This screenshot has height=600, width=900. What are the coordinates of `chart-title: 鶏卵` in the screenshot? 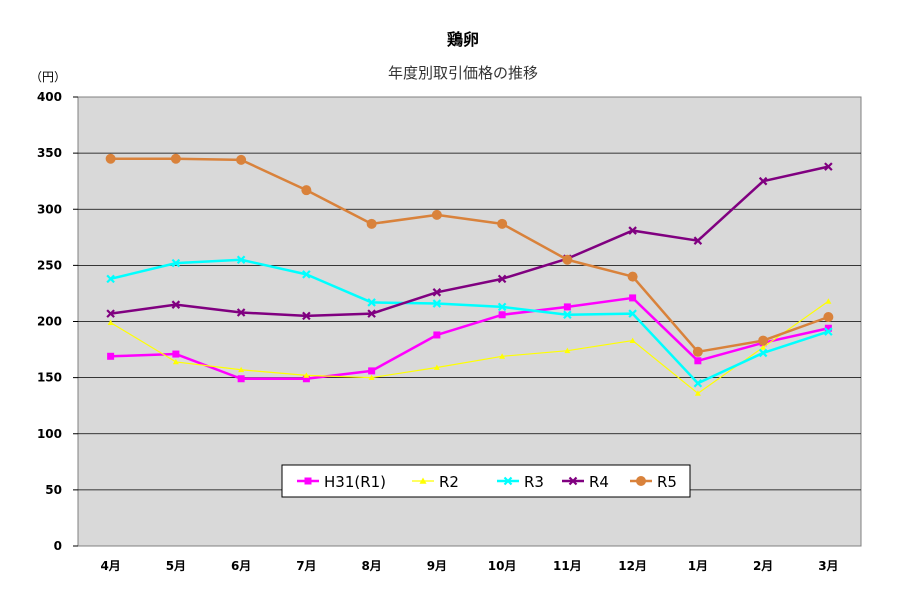 It's located at (463, 39).